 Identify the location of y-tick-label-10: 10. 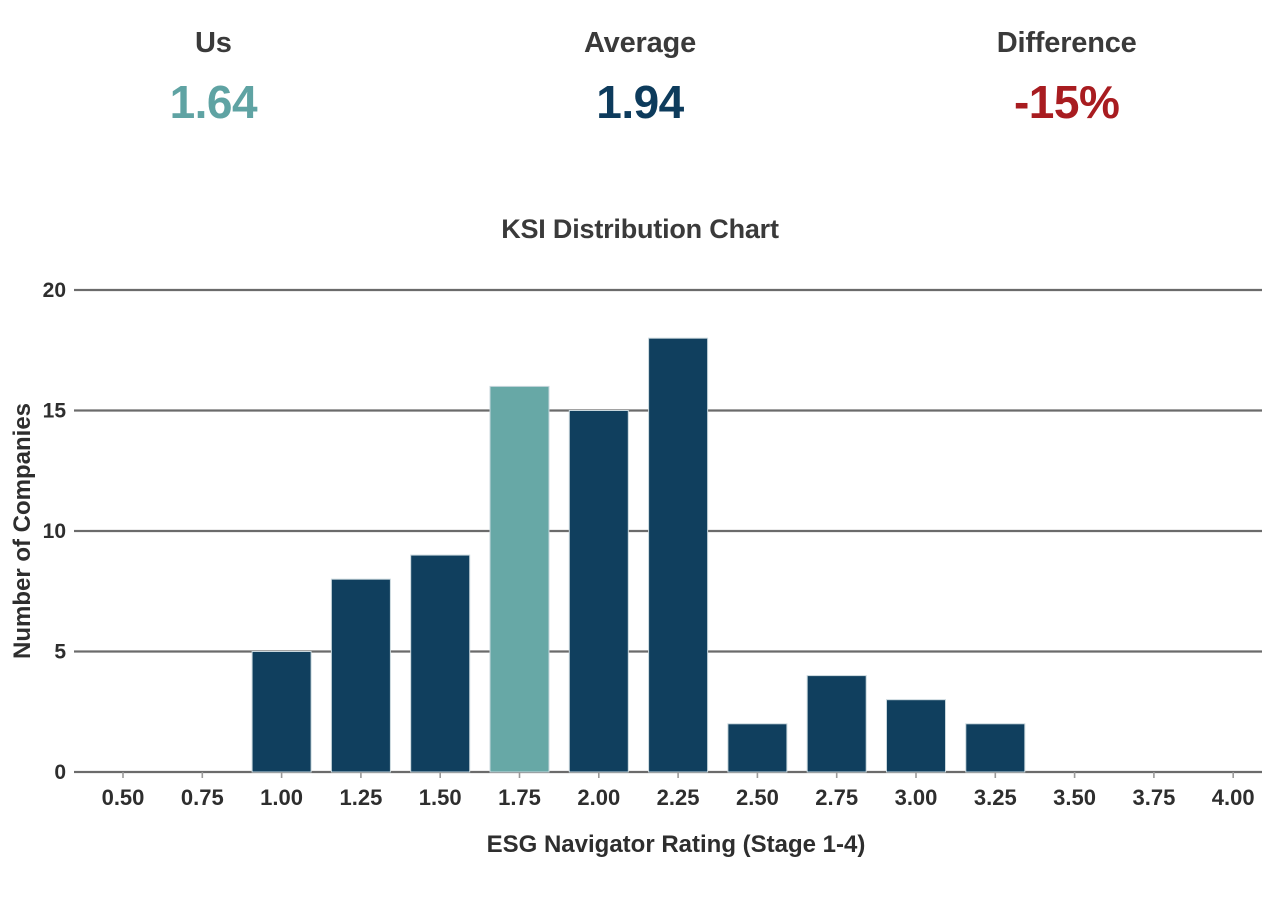
(54, 531).